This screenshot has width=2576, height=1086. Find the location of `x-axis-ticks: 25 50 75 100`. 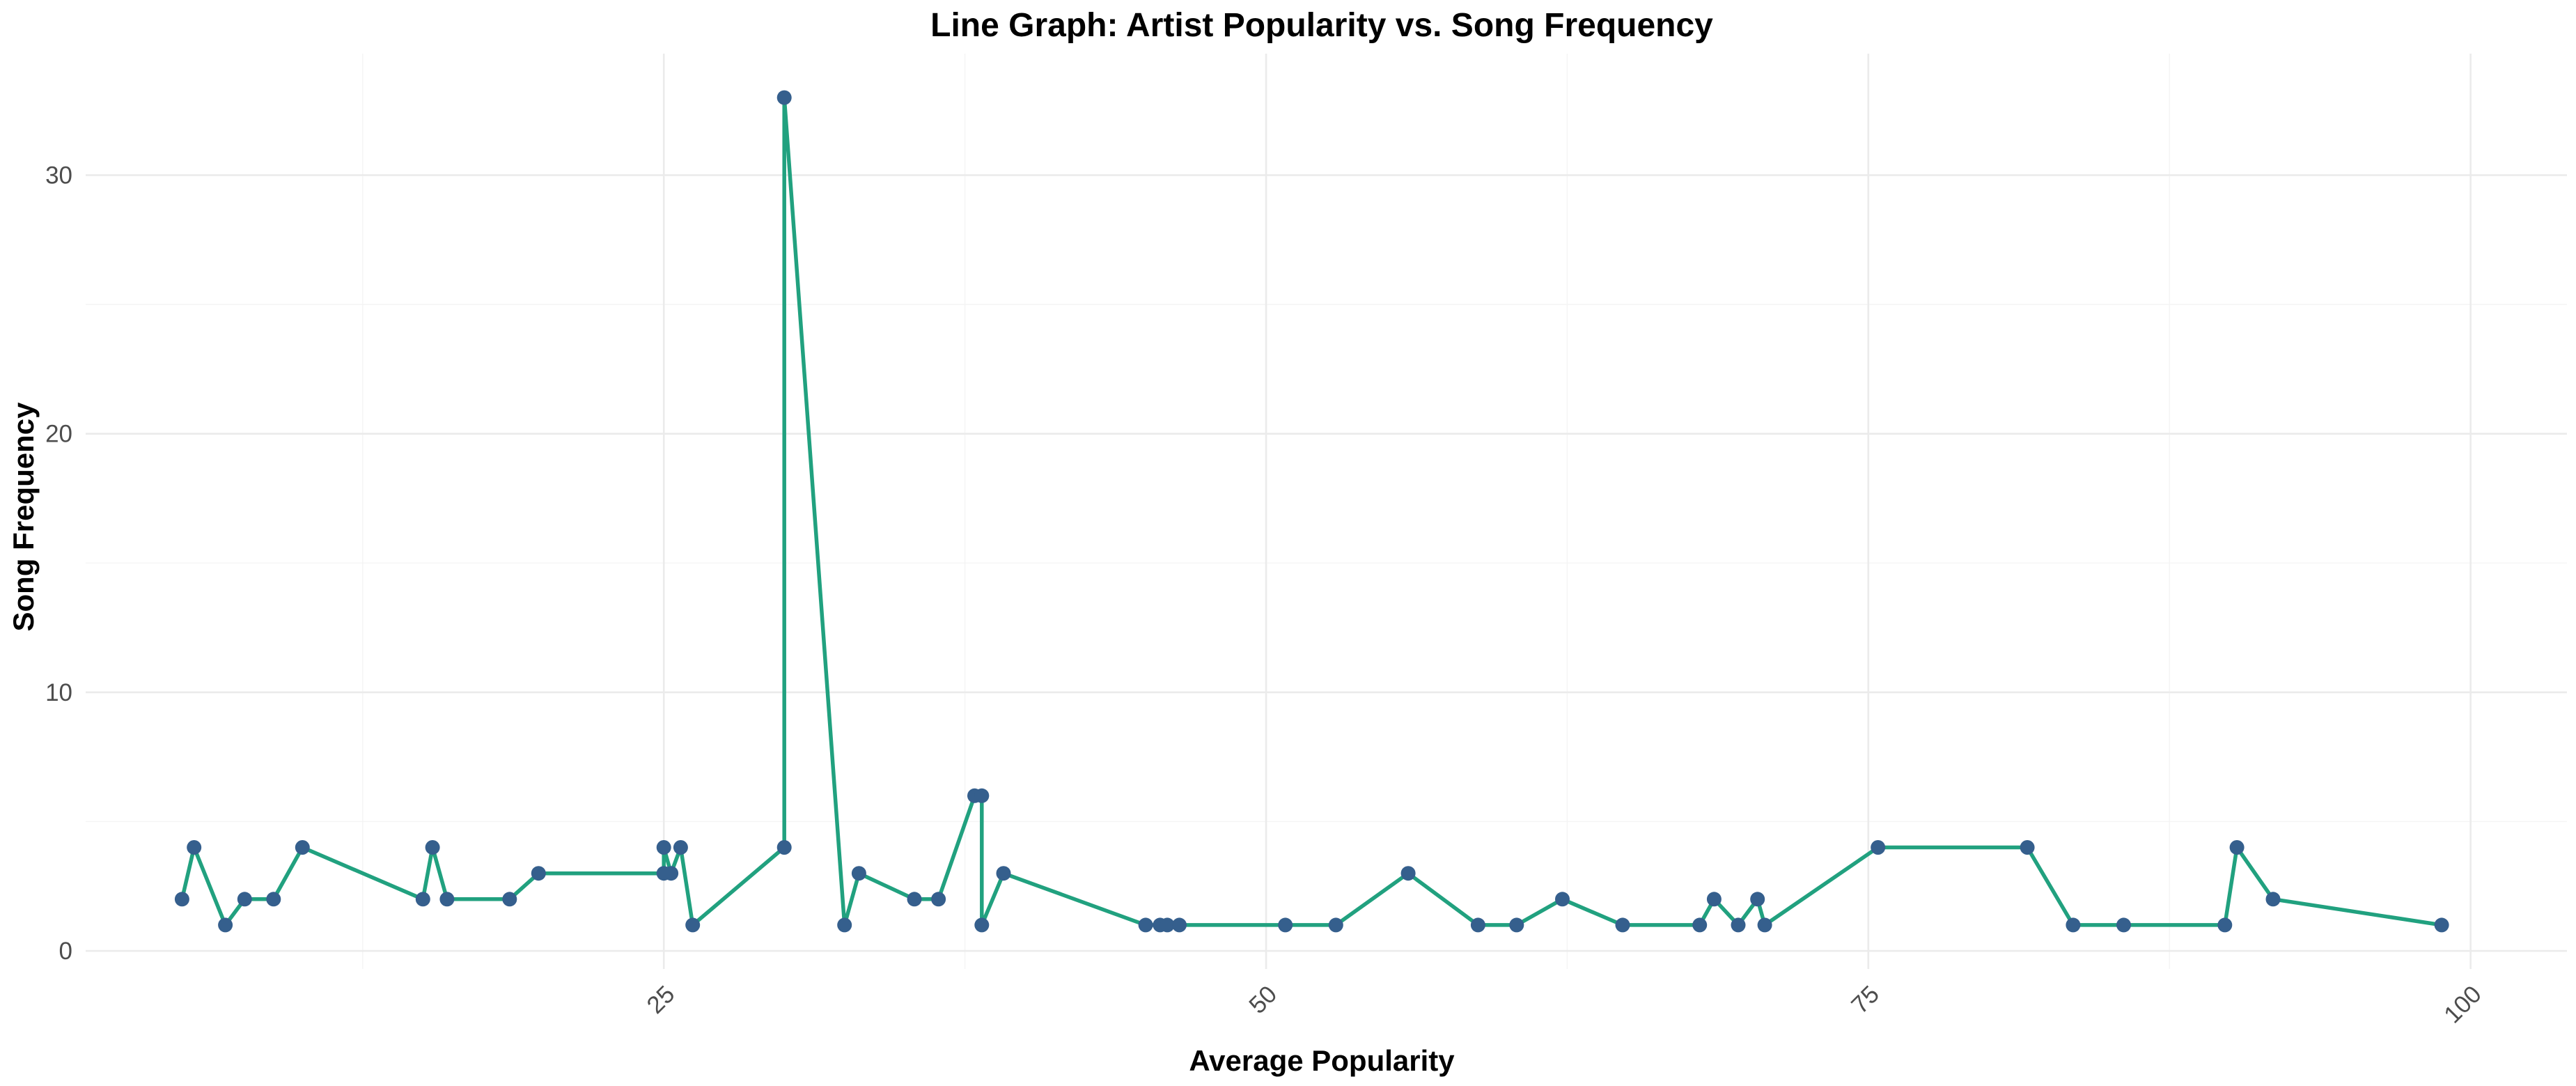

x-axis-ticks: 25 50 75 100 is located at coordinates (1564, 1005).